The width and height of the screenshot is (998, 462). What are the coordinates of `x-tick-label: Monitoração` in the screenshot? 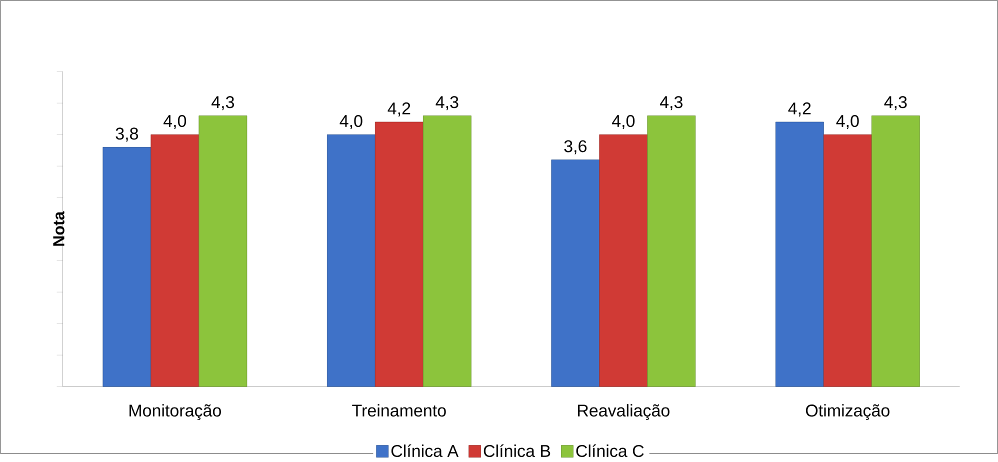 It's located at (175, 412).